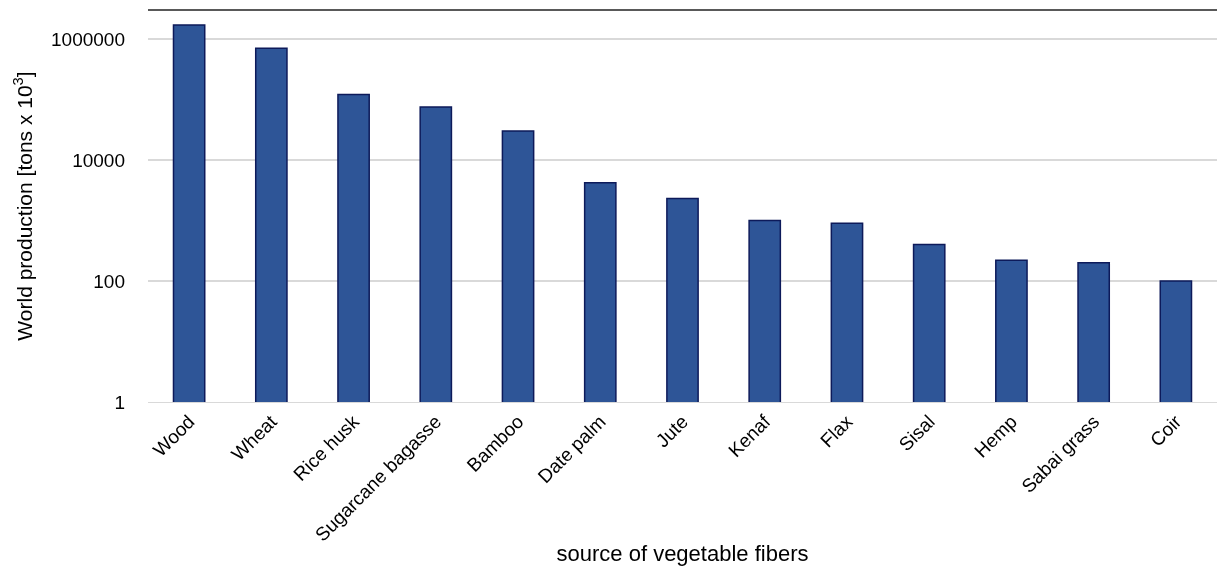 The width and height of the screenshot is (1219, 566). Describe the element at coordinates (1165, 430) in the screenshot. I see `x-tick-label: Coir` at that location.